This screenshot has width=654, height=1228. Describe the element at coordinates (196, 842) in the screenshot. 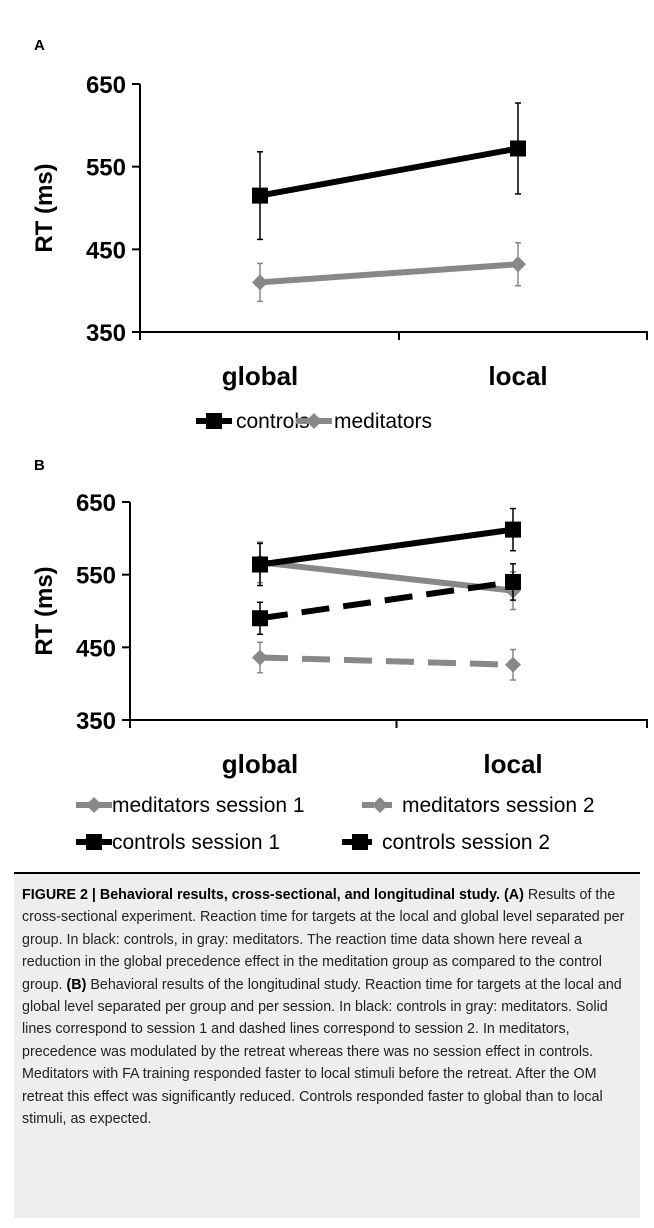

I see `legend-label-b-2: controls session 1` at that location.